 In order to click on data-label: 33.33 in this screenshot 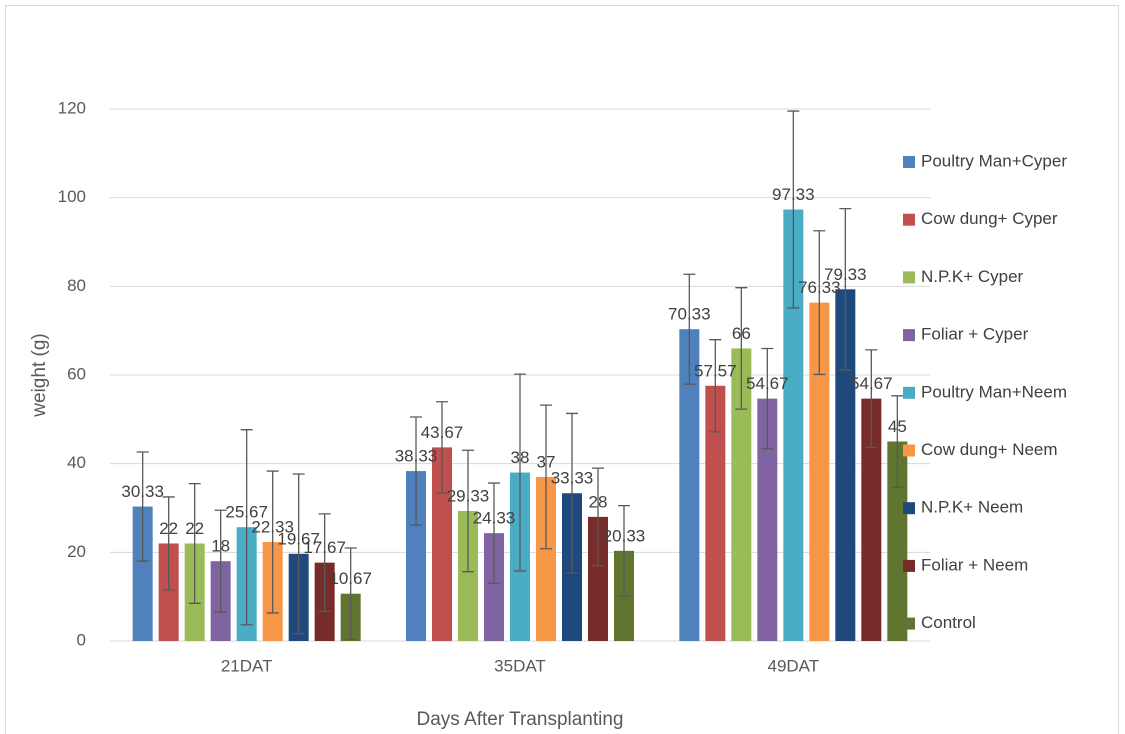, I will do `click(572, 478)`.